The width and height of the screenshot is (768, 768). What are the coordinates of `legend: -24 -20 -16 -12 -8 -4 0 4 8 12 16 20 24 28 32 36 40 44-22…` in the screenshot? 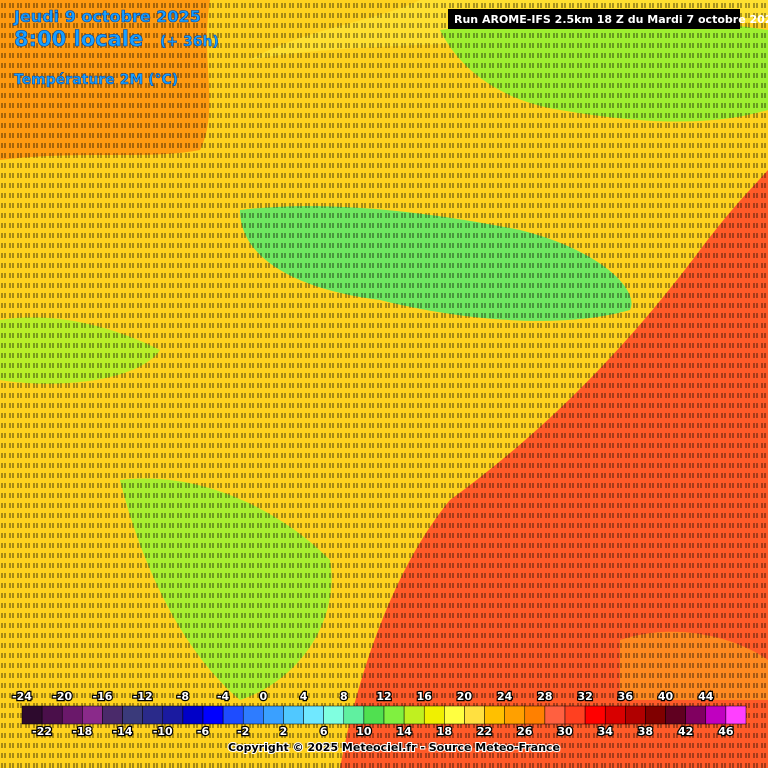 It's located at (379, 714).